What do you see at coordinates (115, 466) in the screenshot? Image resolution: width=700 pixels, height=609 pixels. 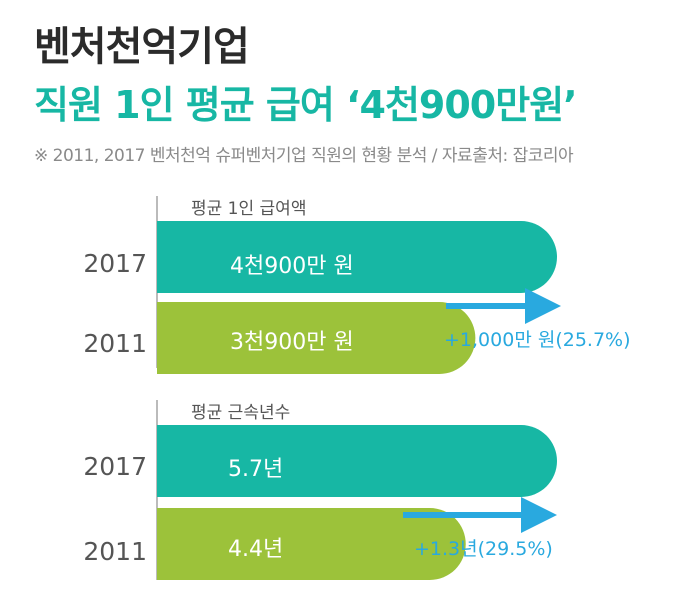 I see `tenure-year-2017-label: 2017` at bounding box center [115, 466].